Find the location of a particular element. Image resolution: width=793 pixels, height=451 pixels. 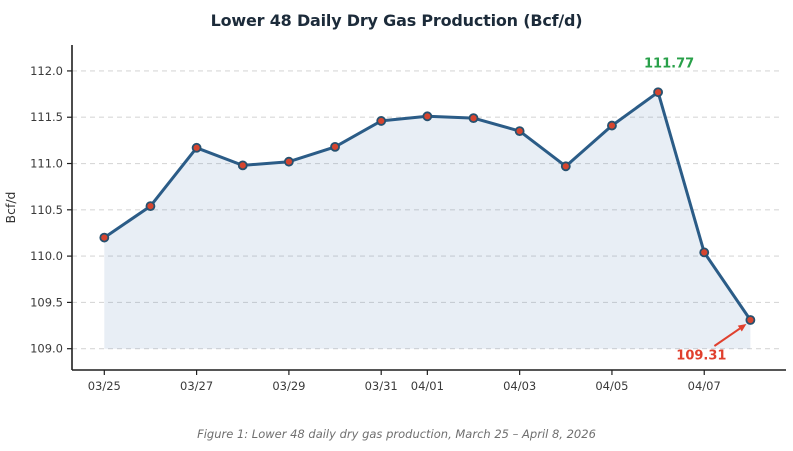

y-tick-label: 109.5 is located at coordinates (46, 302).